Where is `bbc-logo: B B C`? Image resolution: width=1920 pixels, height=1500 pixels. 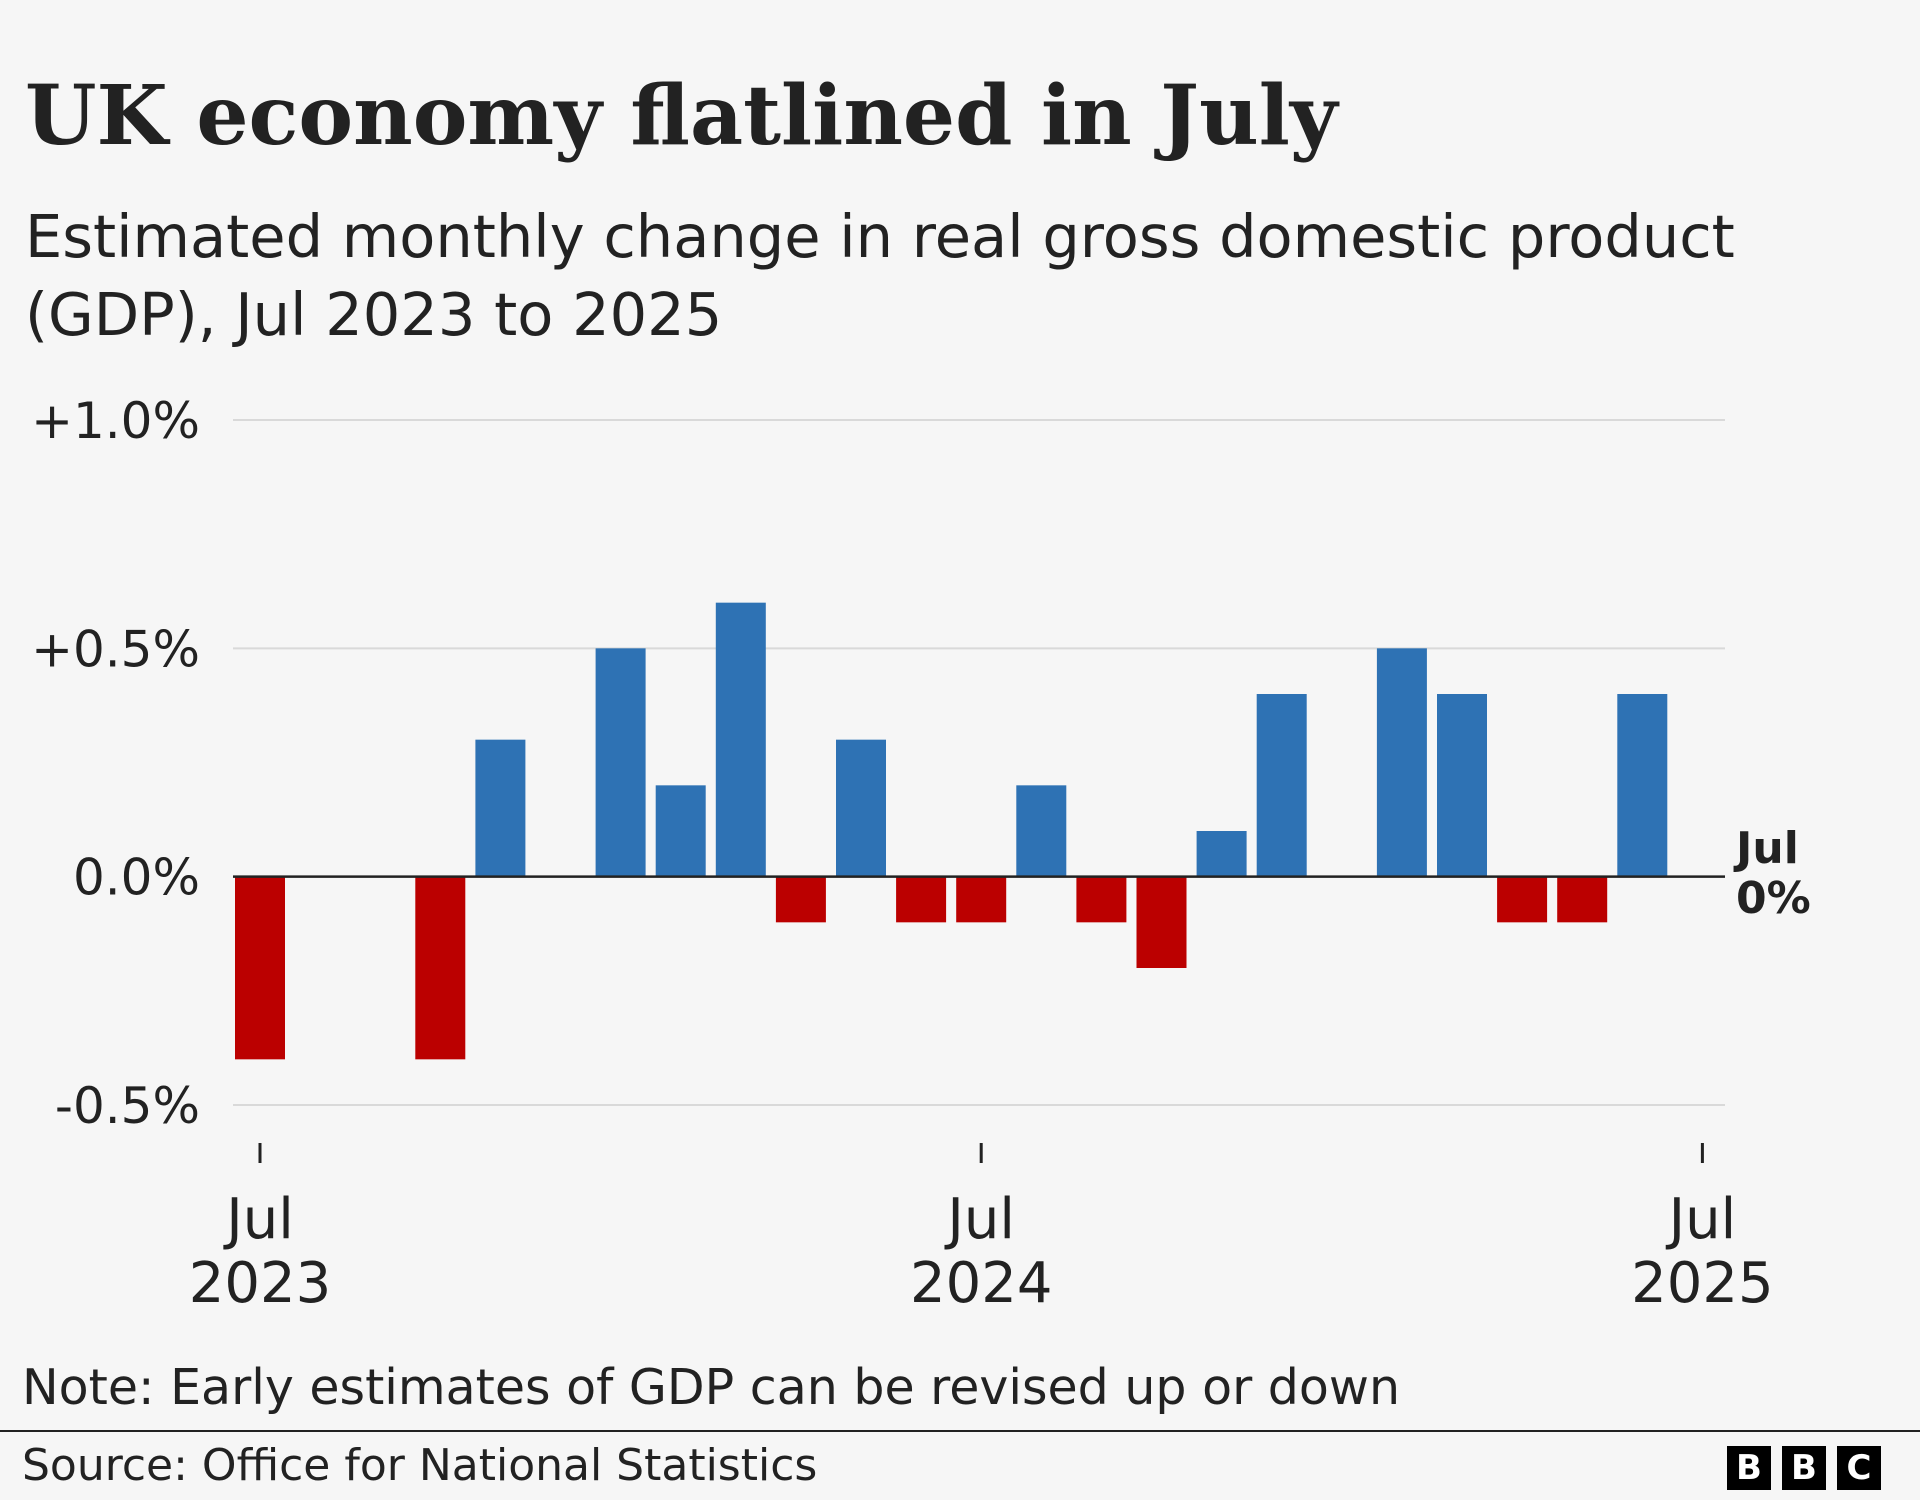
bbc-logo: B B C is located at coordinates (1804, 1468).